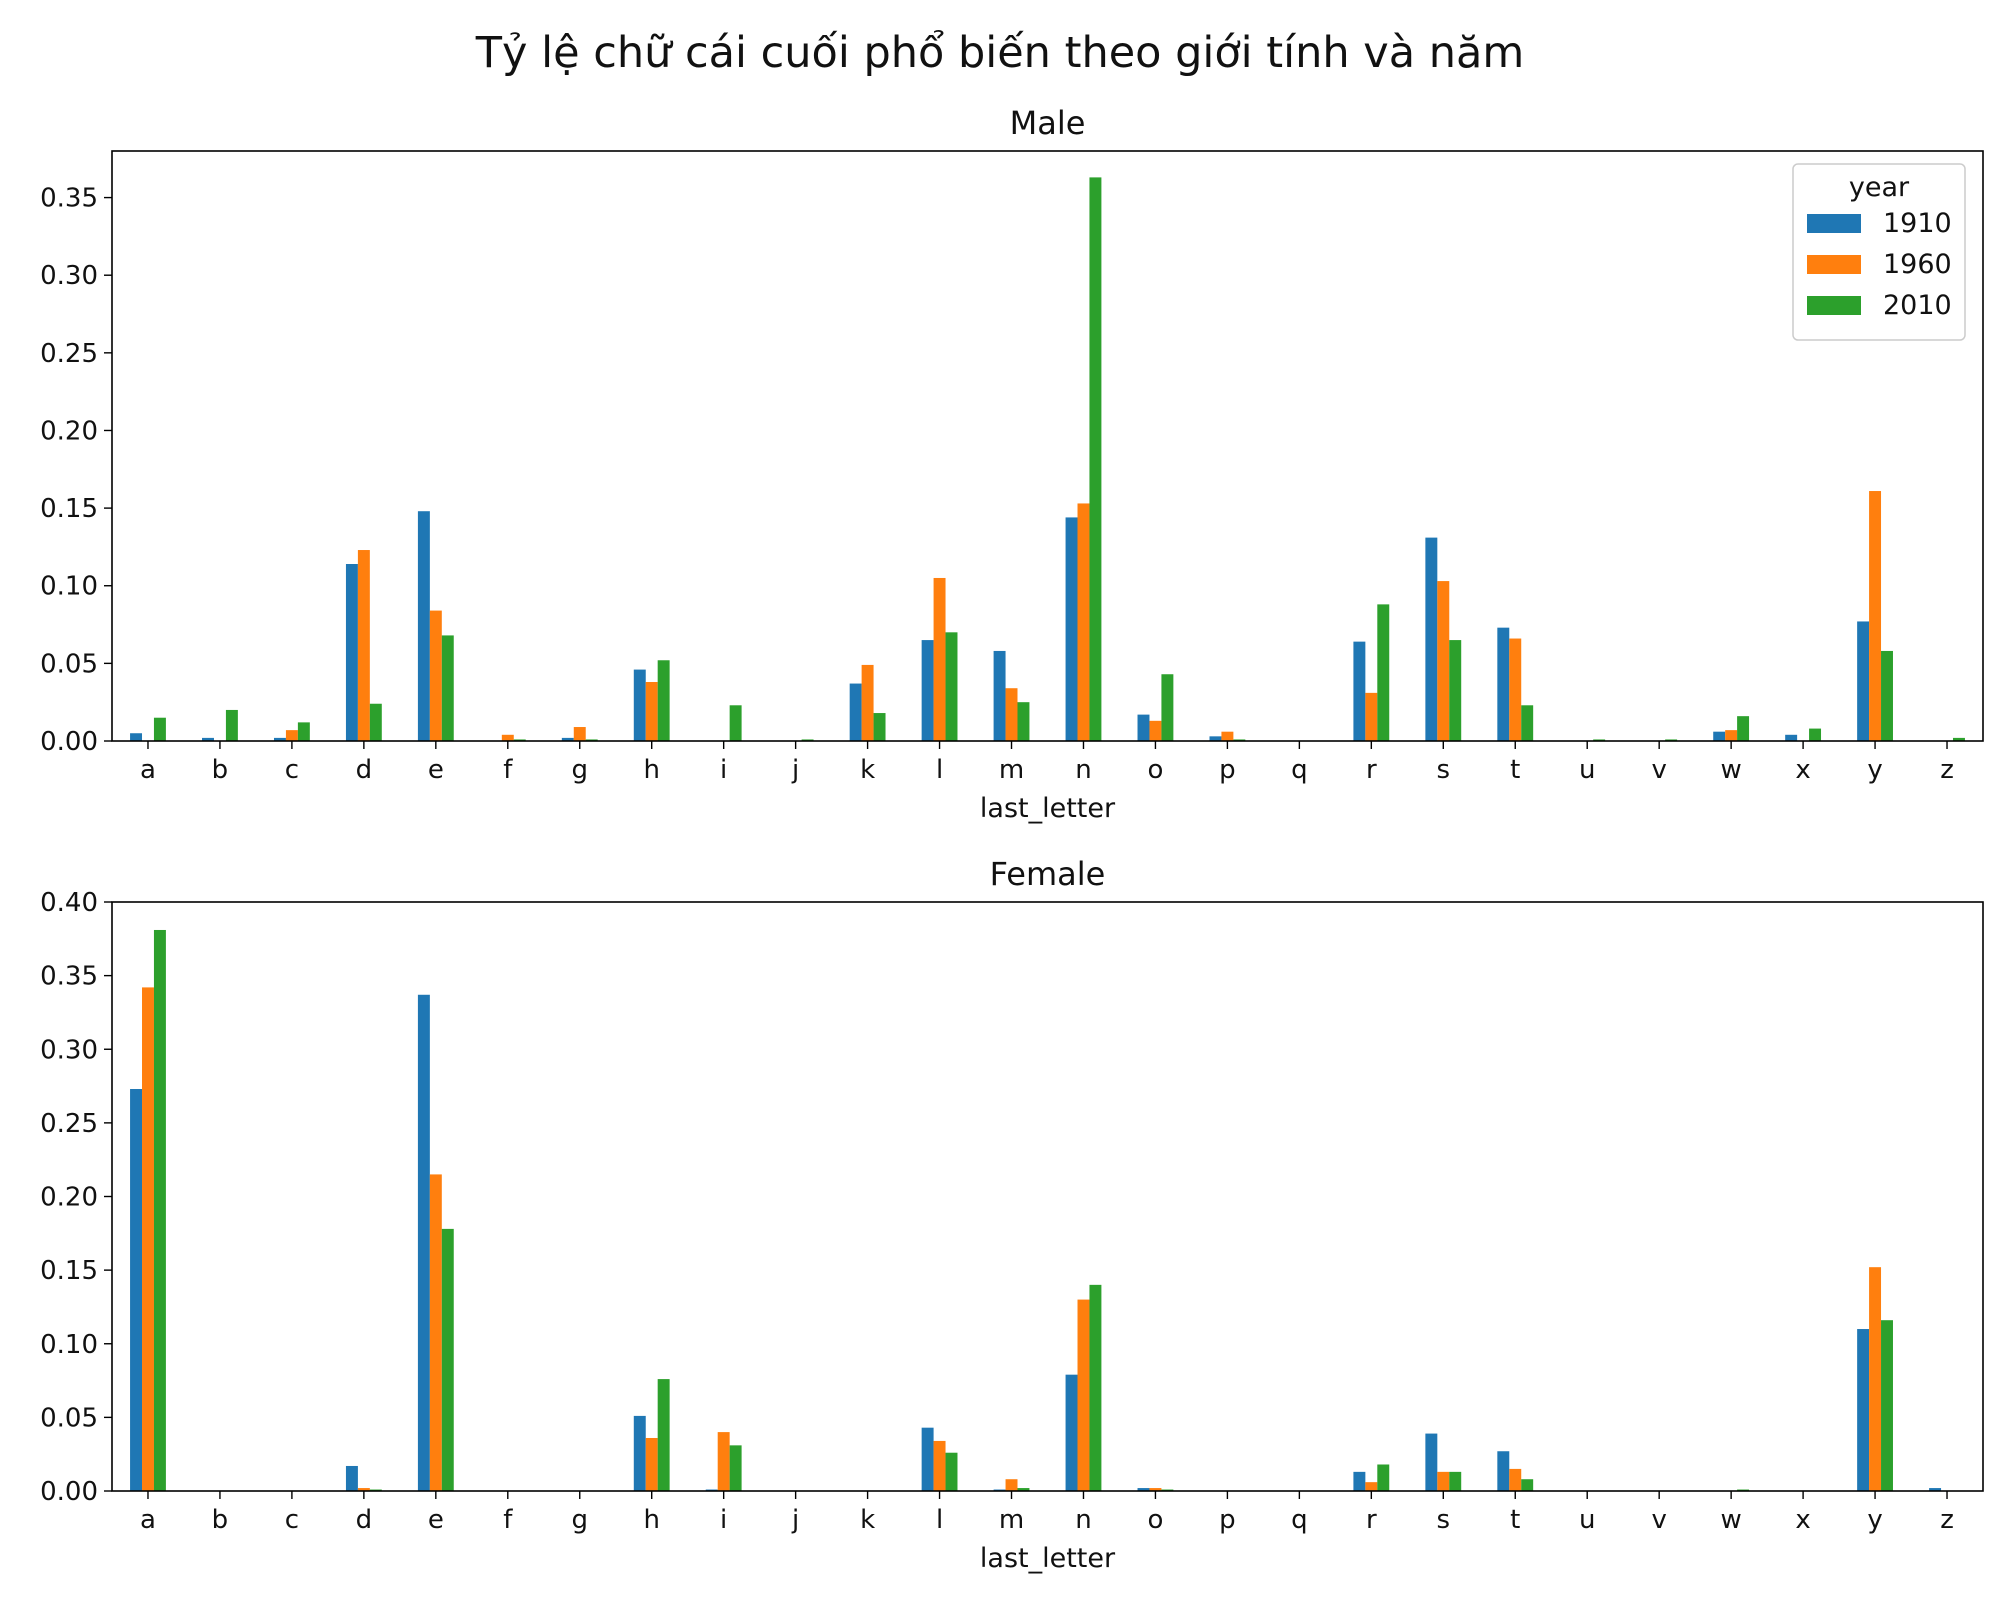 The height and width of the screenshot is (1600, 2000). What do you see at coordinates (69, 664) in the screenshot?
I see `male-ytick-label: 0.05` at bounding box center [69, 664].